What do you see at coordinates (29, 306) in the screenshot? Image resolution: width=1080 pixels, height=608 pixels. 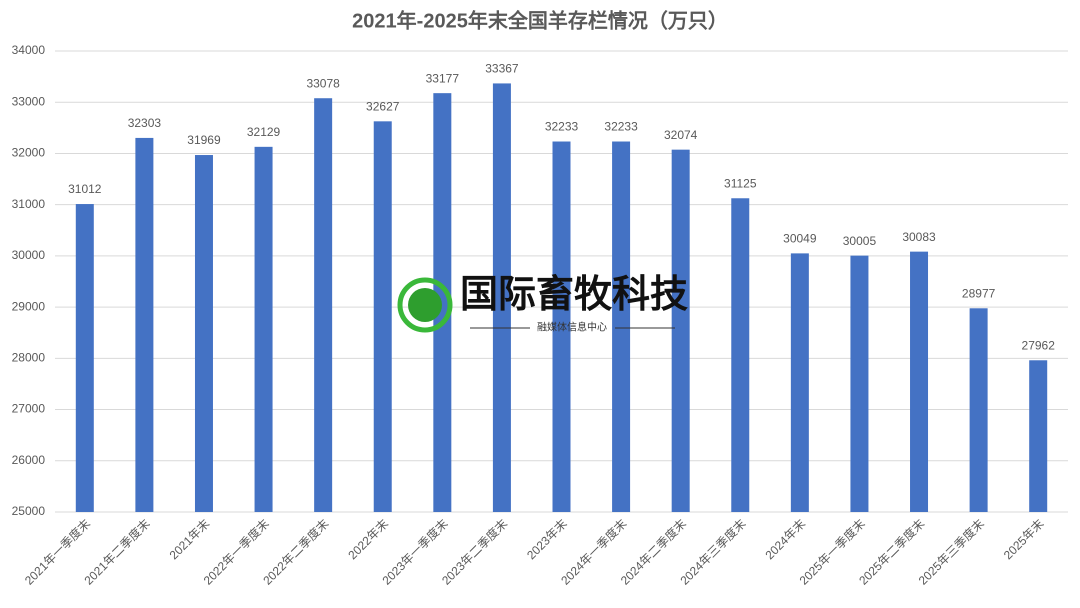 I see `y-tick-label: 29000` at bounding box center [29, 306].